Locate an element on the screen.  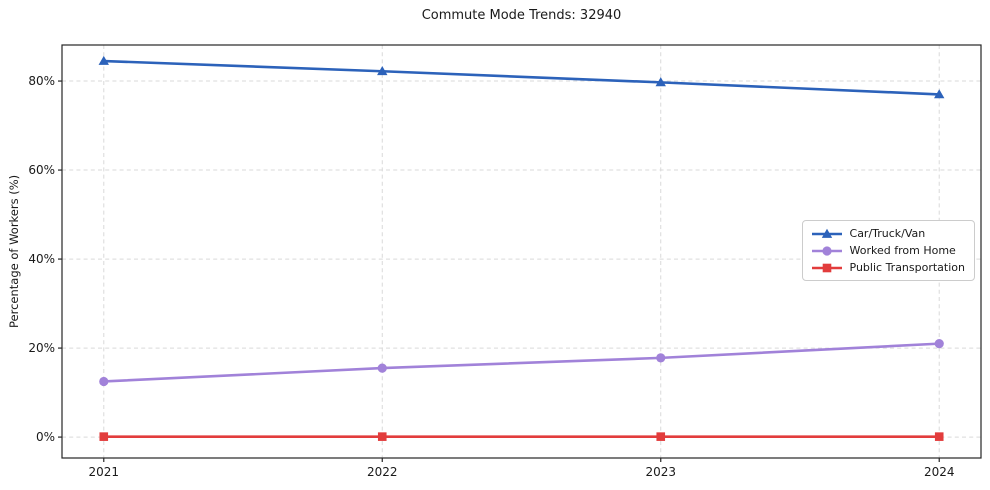
legend-entry-worked-from-home: Worked from Home is located at coordinates (888, 250).